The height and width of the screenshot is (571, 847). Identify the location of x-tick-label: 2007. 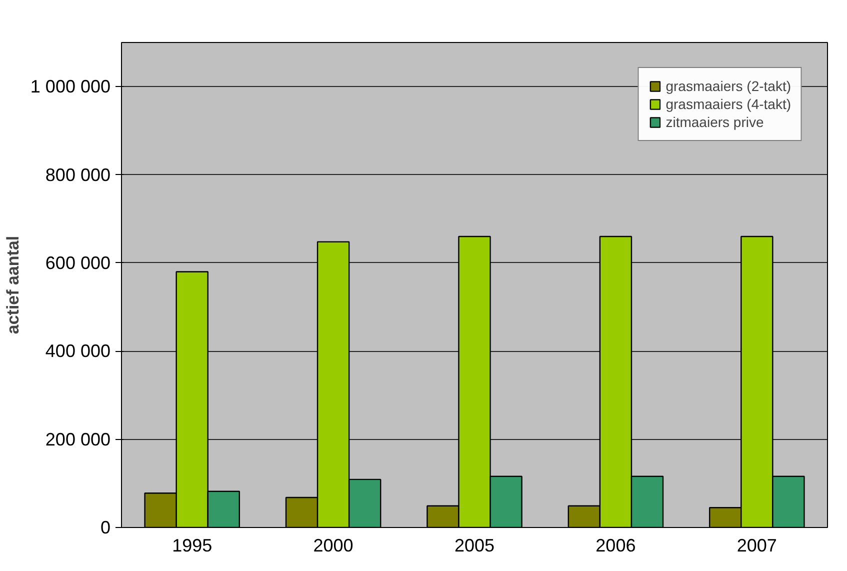
(756, 546).